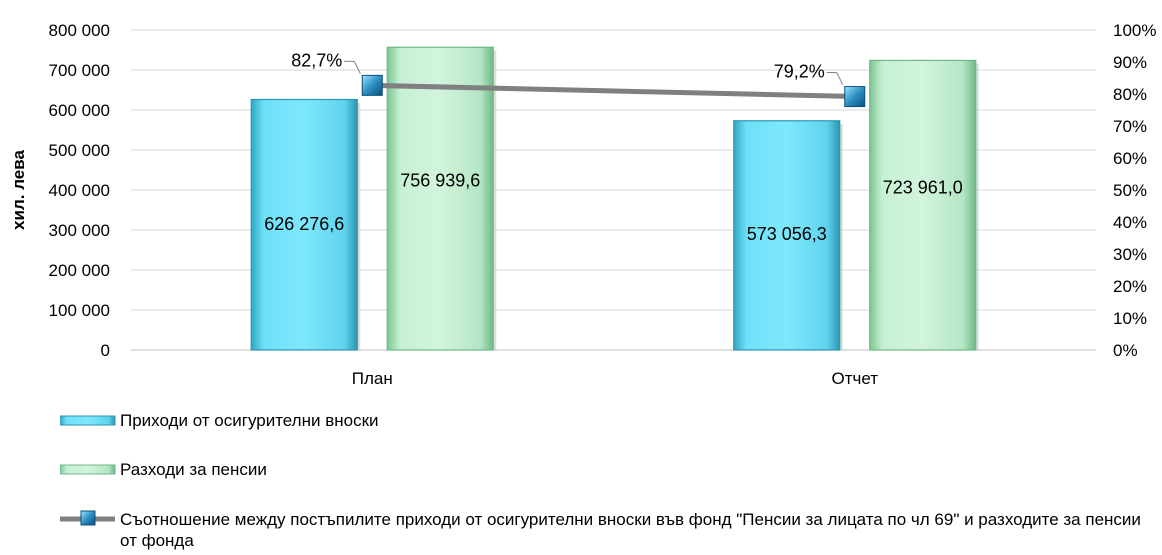 The image size is (1162, 555). What do you see at coordinates (923, 188) in the screenshot?
I see `bar-expenses-label: 723 961,0` at bounding box center [923, 188].